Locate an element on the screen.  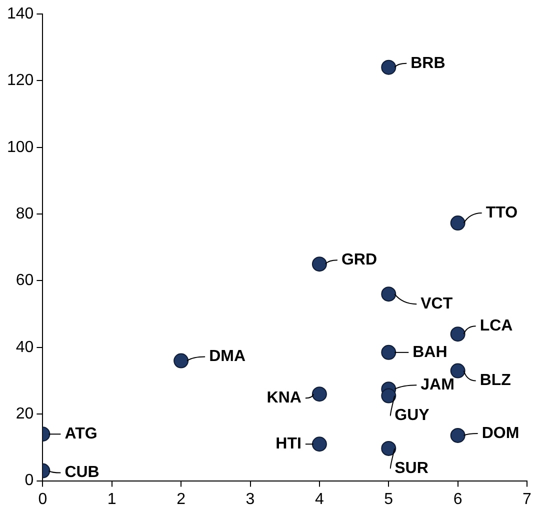
y-tick-label: 0 is located at coordinates (29, 481).